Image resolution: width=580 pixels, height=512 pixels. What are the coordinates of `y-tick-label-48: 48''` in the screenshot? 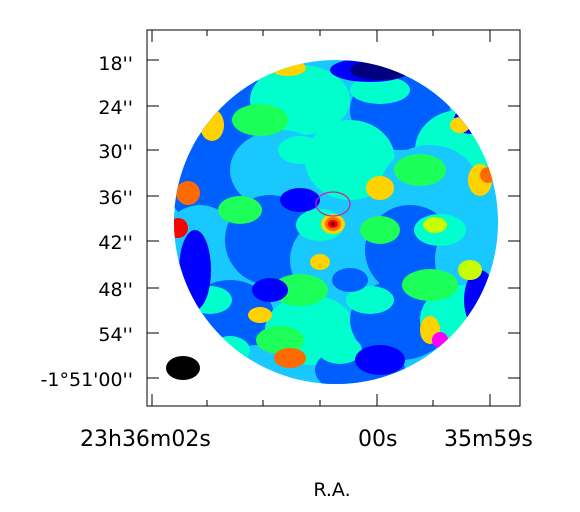 It's located at (115, 290).